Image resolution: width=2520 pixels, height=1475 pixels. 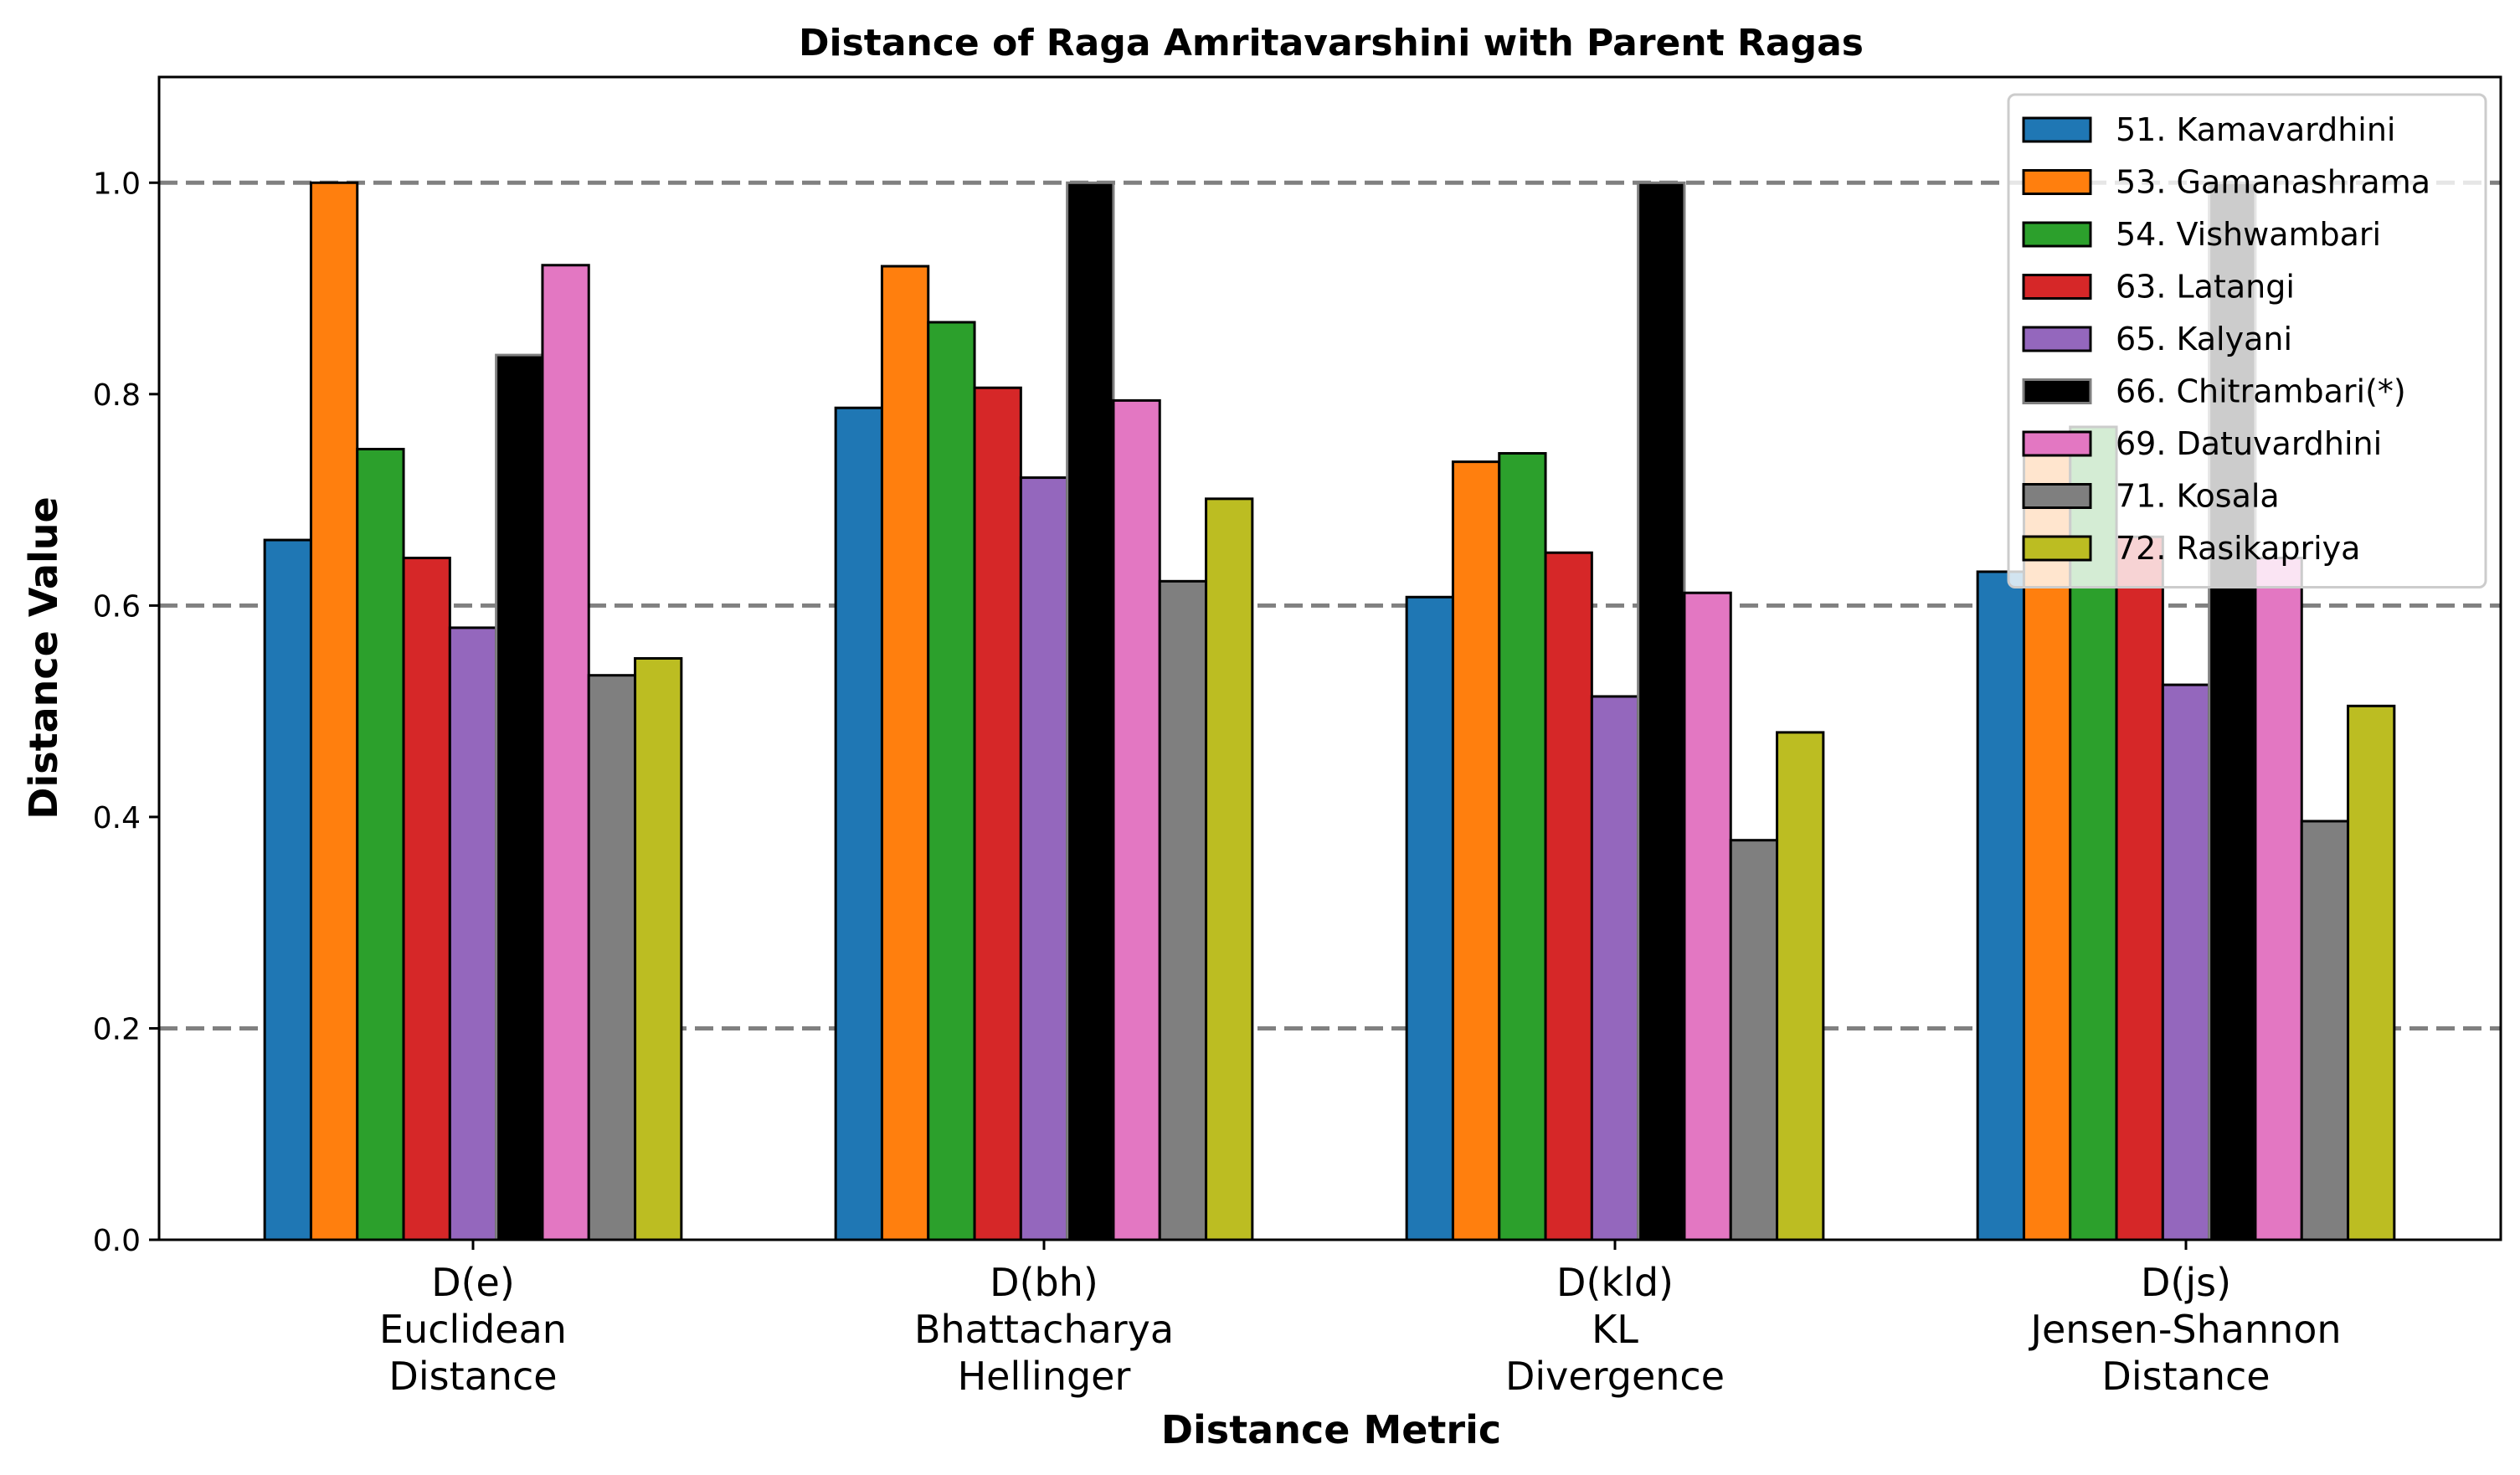 I want to click on y-tick-label: 0.2, so click(x=117, y=1029).